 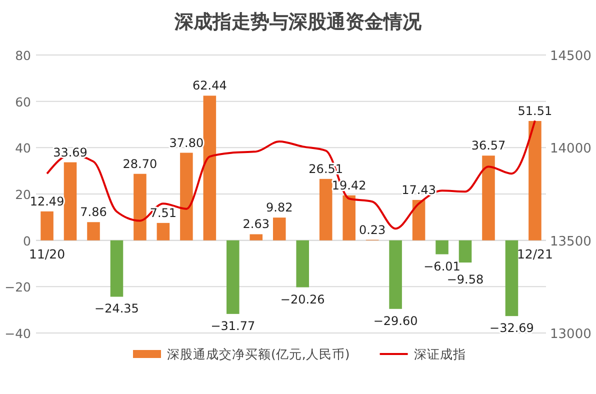 I want to click on y2-tick-label: 14500, so click(x=571, y=56).